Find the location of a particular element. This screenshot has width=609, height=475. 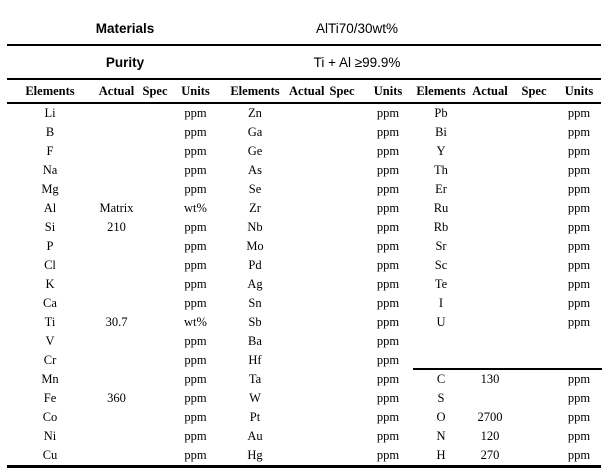

cell-element: F is located at coordinates (50, 151).